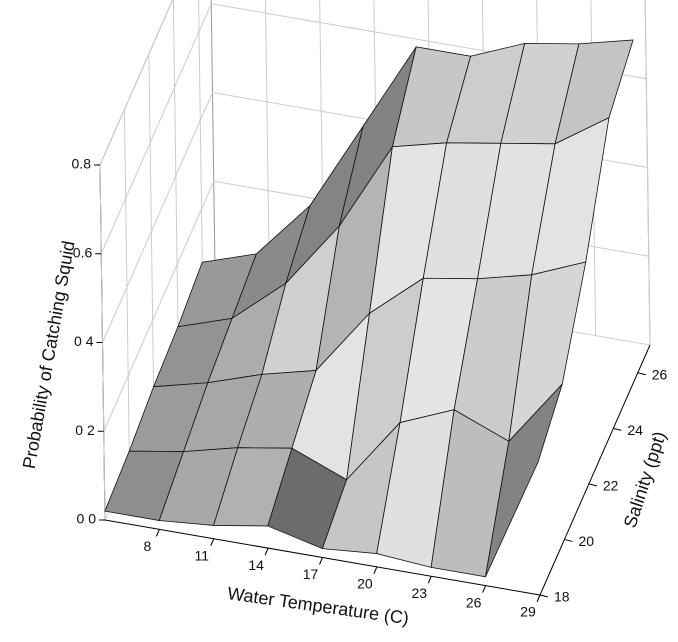 The width and height of the screenshot is (678, 642). Describe the element at coordinates (595, 470) in the screenshot. I see `y-axis` at that location.